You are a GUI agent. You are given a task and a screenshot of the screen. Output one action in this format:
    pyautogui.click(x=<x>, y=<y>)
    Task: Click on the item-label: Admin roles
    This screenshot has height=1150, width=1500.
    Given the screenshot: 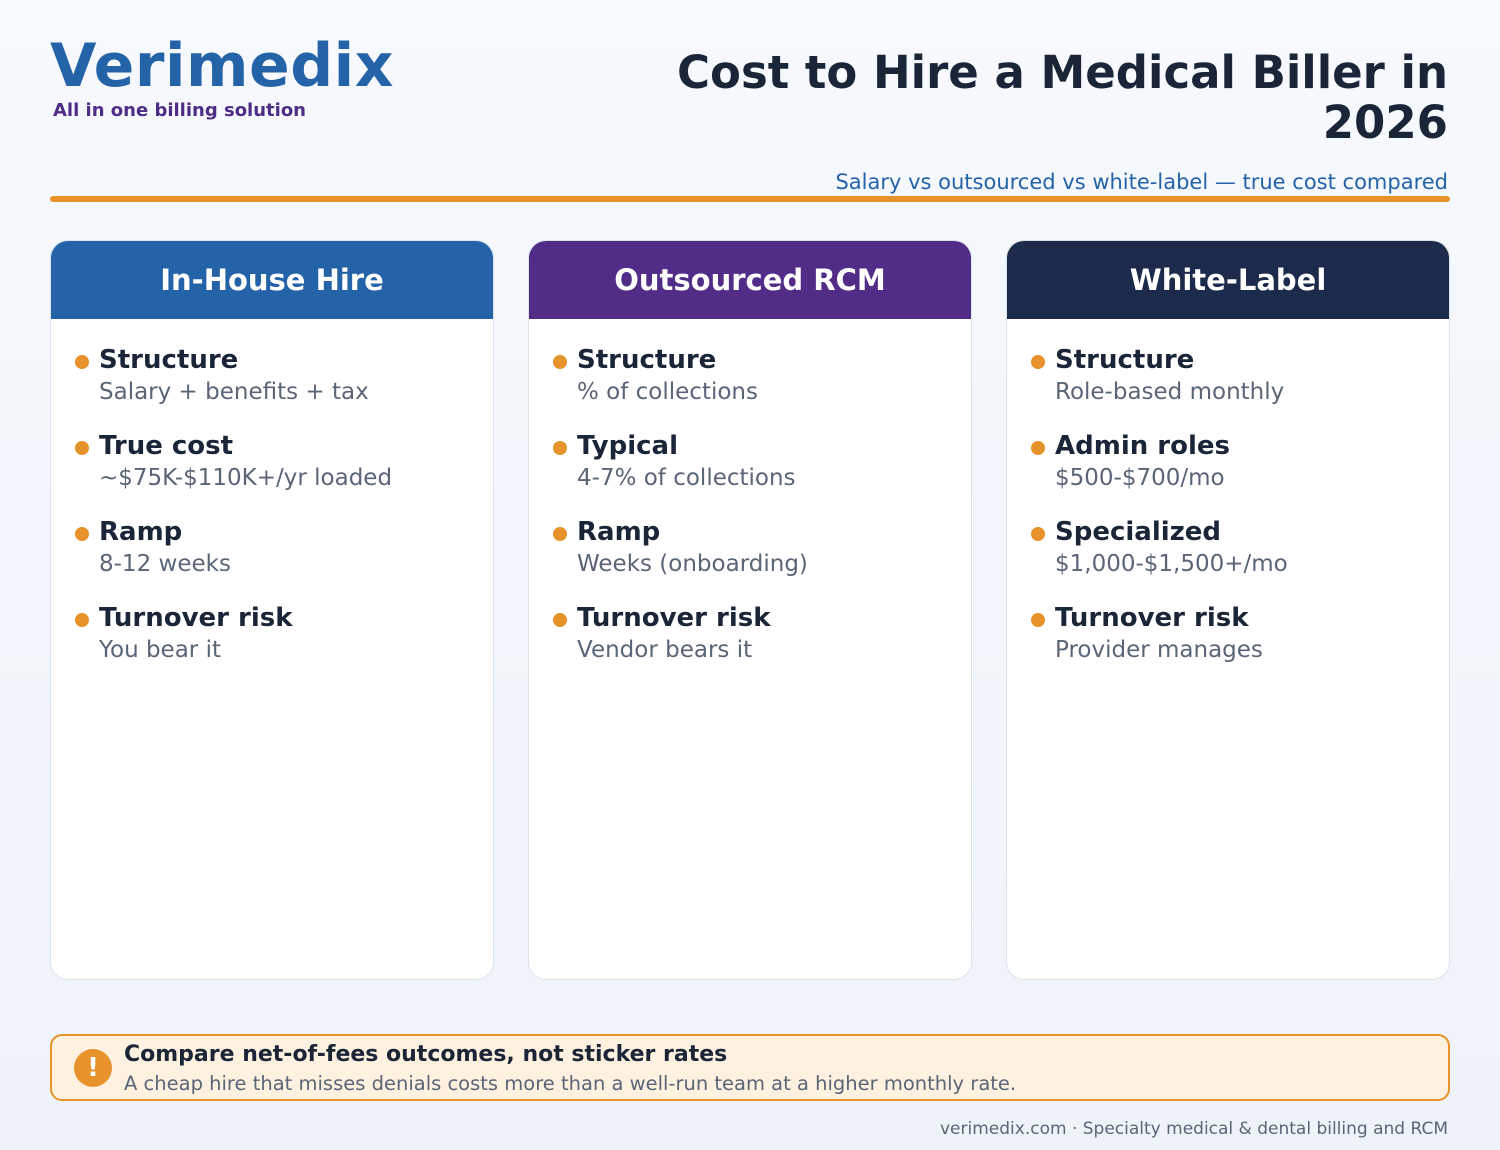 What is the action you would take?
    pyautogui.click(x=1143, y=446)
    